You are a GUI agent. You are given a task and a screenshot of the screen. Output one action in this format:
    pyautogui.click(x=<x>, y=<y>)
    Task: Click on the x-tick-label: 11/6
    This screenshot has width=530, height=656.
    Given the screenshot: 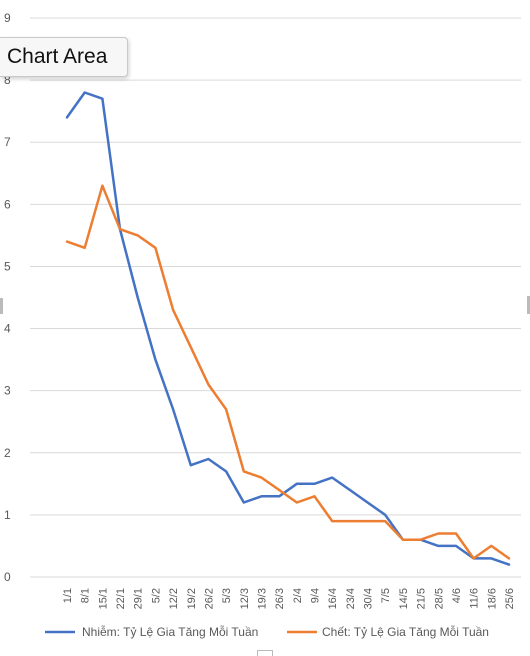 What is the action you would take?
    pyautogui.click(x=475, y=598)
    